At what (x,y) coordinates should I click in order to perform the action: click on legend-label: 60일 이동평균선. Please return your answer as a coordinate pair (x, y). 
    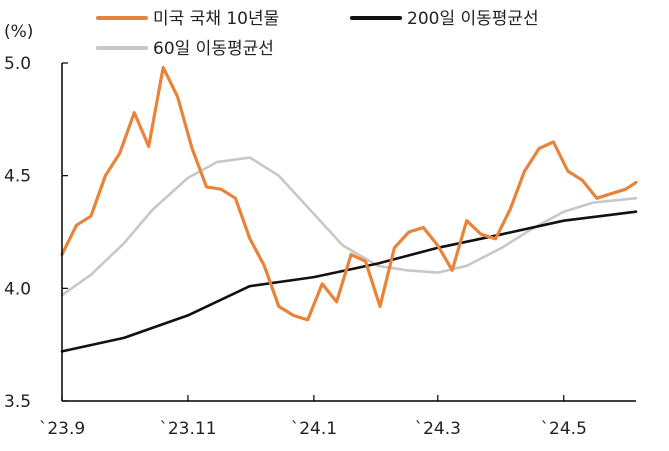
    Looking at the image, I should click on (213, 49).